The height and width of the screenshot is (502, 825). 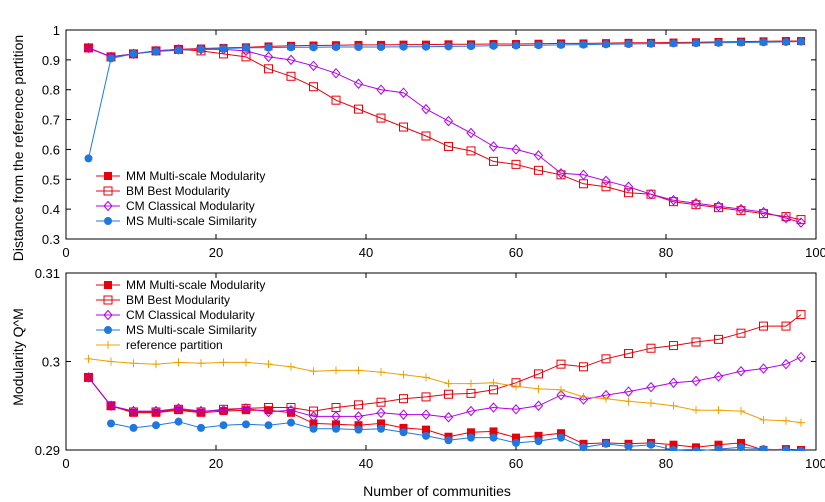 I want to click on legend-label: CM Classical Modularity, so click(x=190, y=206).